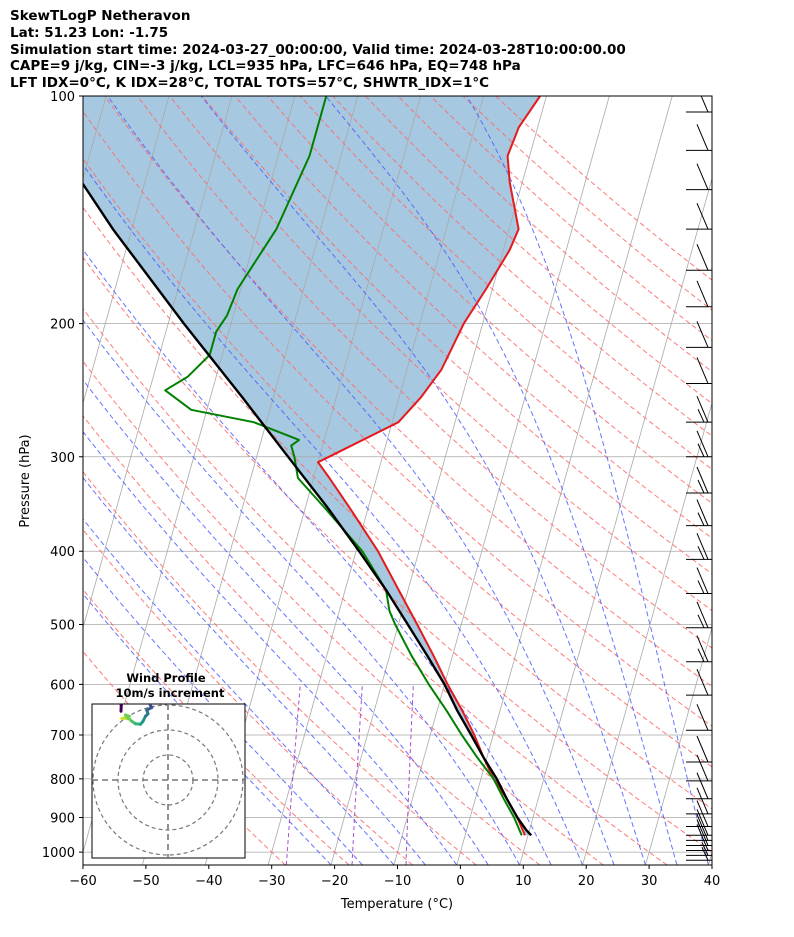 The height and width of the screenshot is (937, 794). Describe the element at coordinates (460, 881) in the screenshot. I see `x-tick-label: 0` at that location.